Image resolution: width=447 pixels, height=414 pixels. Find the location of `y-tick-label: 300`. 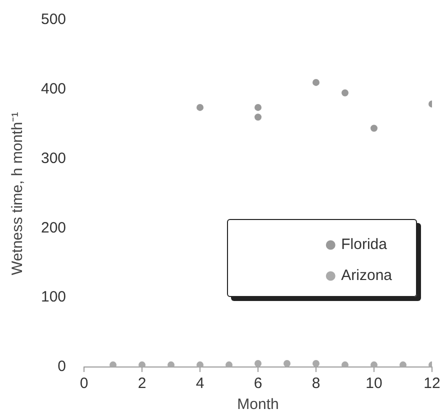

y-tick-label: 300 is located at coordinates (53, 158).